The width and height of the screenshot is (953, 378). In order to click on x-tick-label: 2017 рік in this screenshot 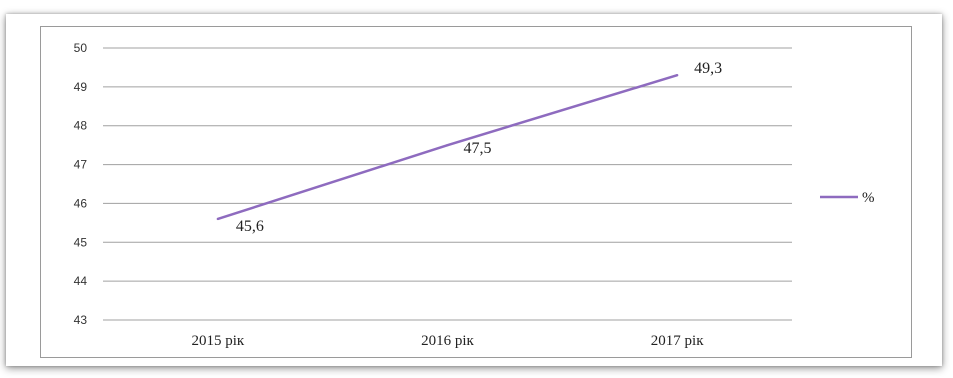, I will do `click(677, 341)`.